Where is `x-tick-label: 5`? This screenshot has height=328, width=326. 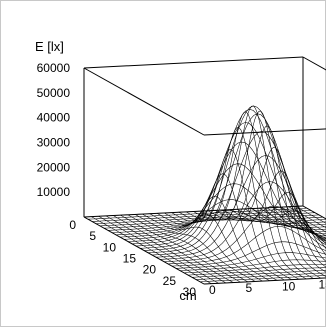
x-tick-label: 5 is located at coordinates (92, 236).